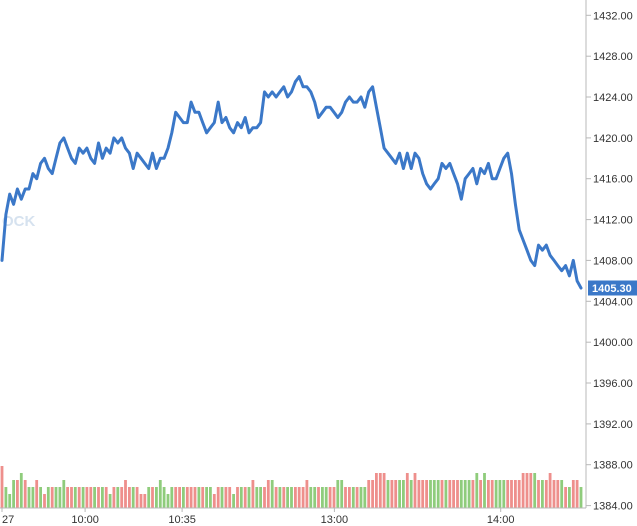  Describe the element at coordinates (613, 180) in the screenshot. I see `y-tick-label: 1416.00` at that location.